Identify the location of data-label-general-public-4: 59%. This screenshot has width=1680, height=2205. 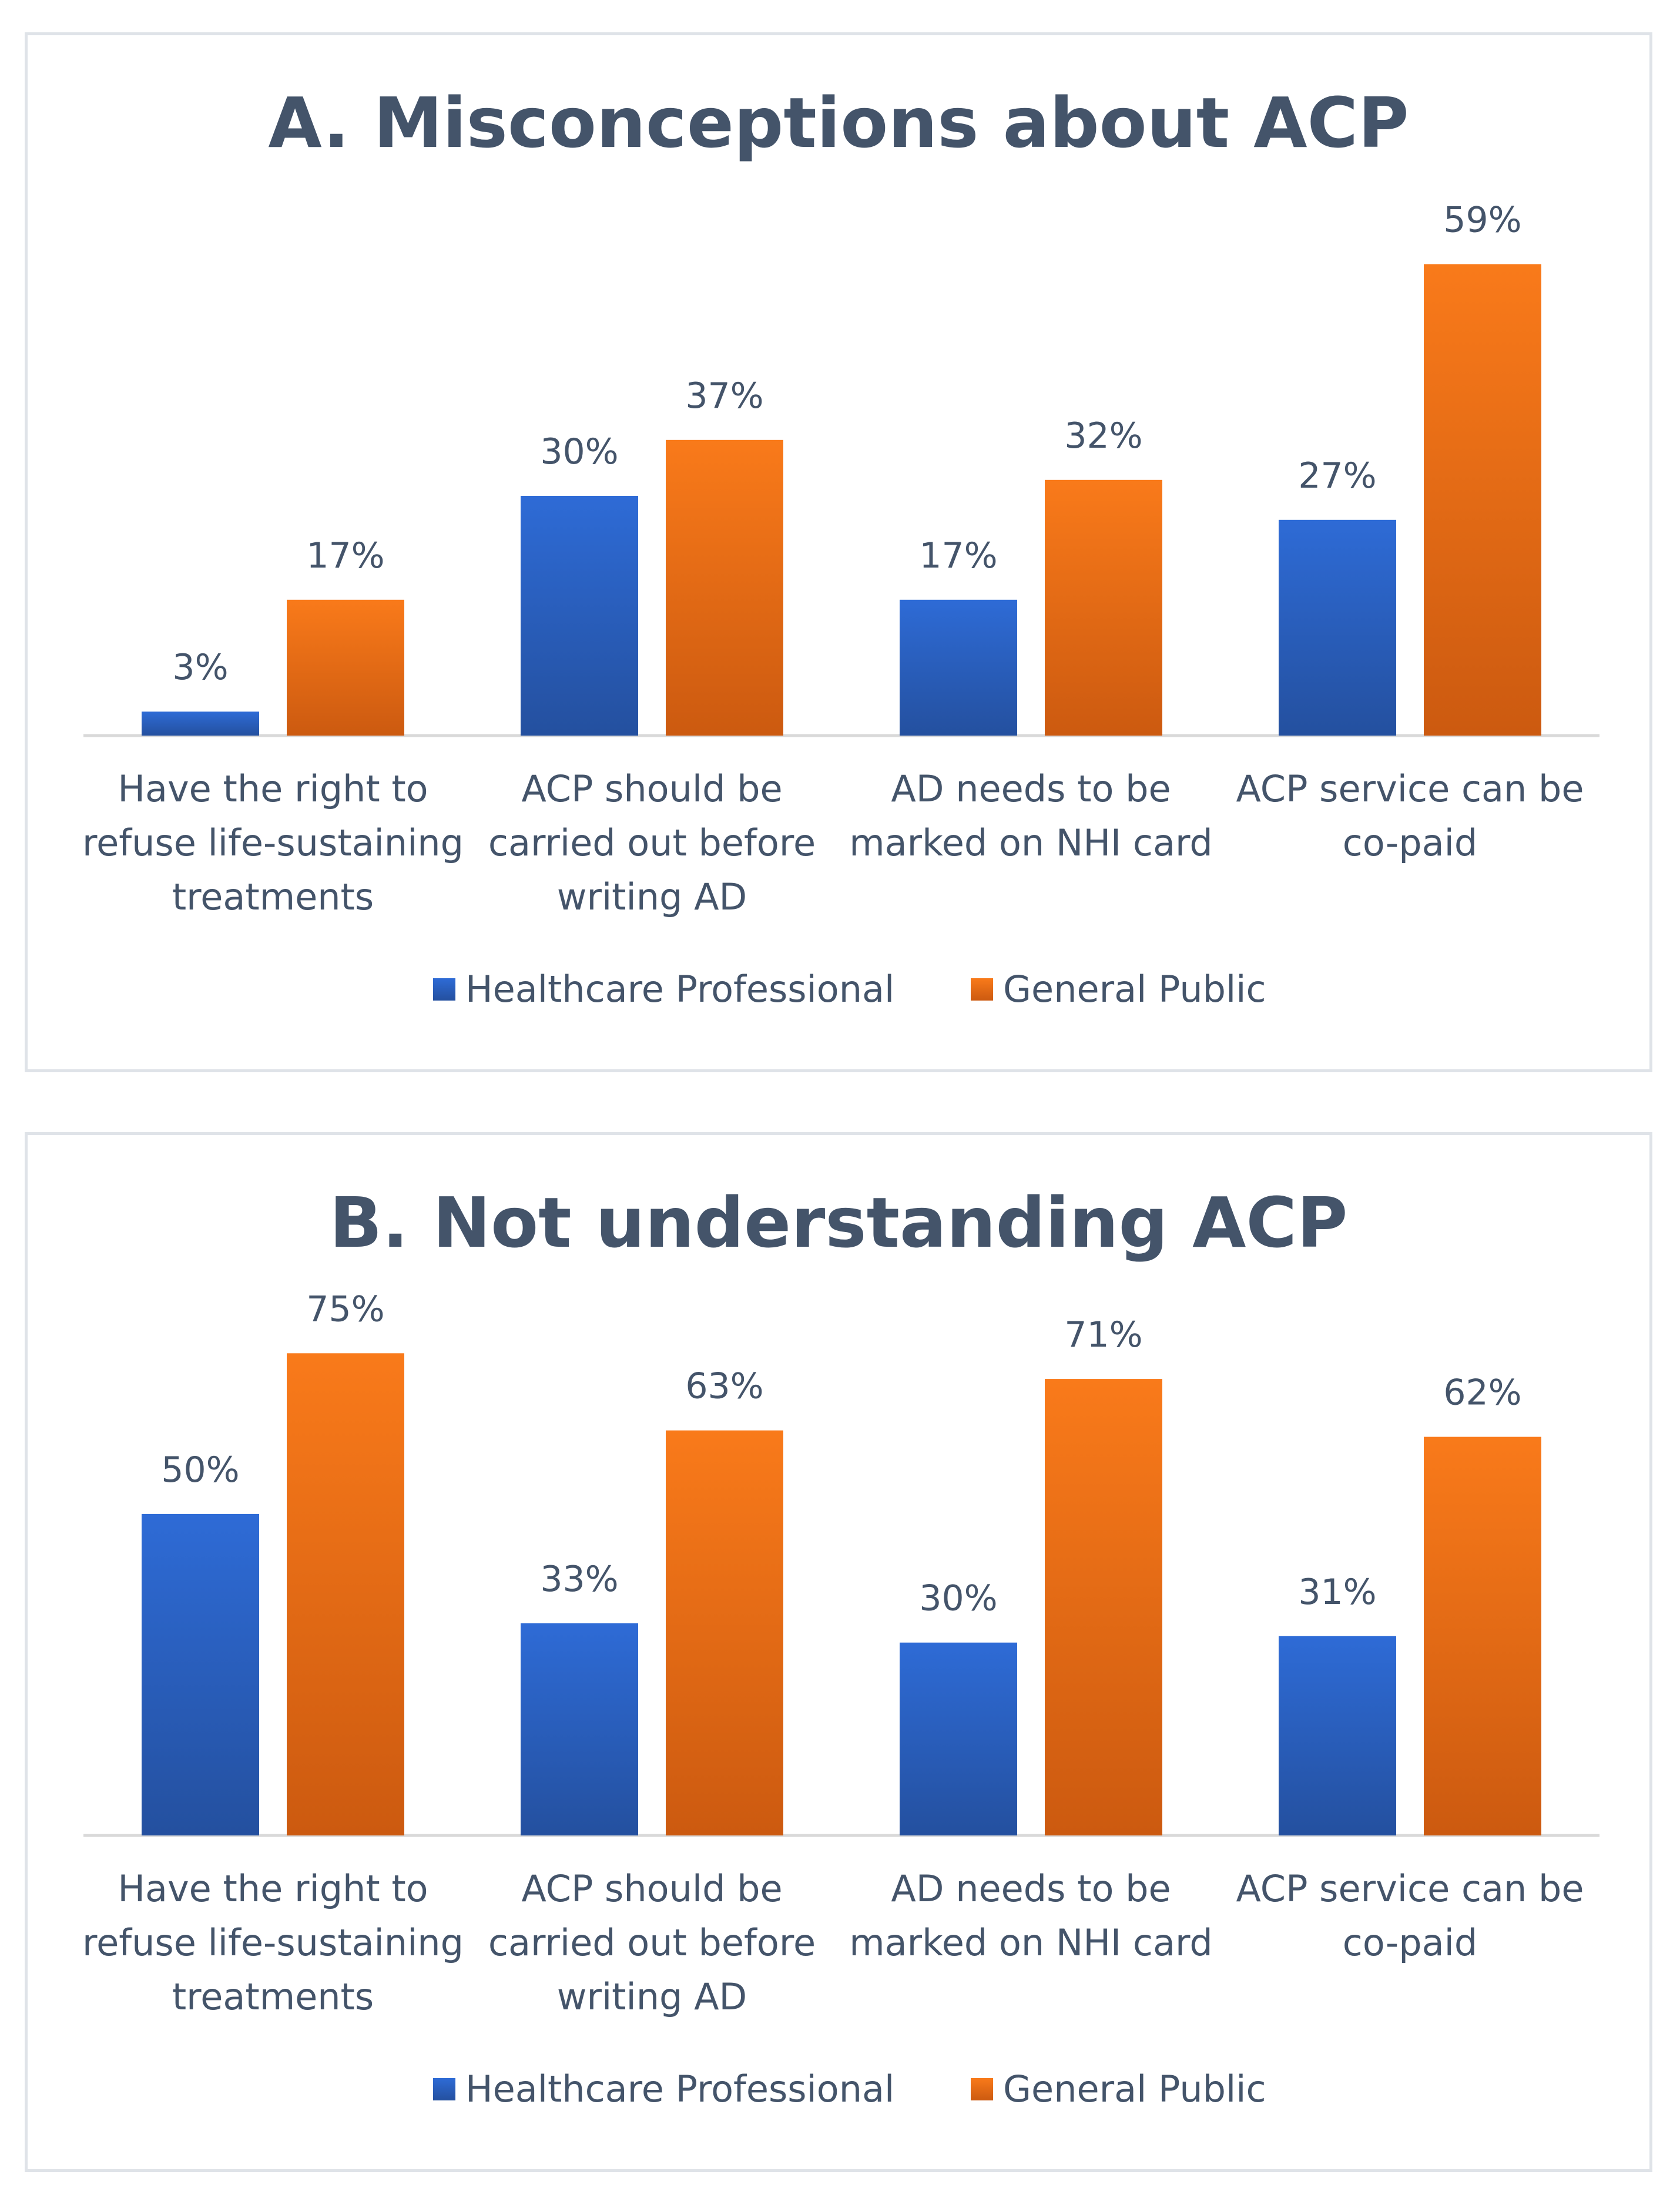
(1482, 220).